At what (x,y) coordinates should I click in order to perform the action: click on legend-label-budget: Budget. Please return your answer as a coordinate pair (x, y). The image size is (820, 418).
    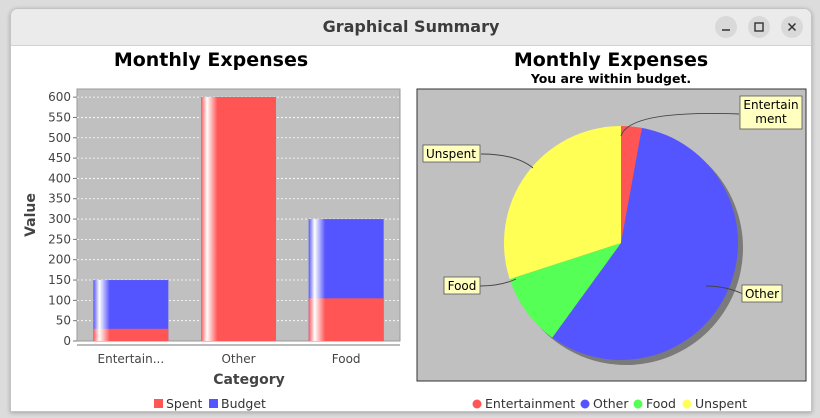
    Looking at the image, I should click on (243, 403).